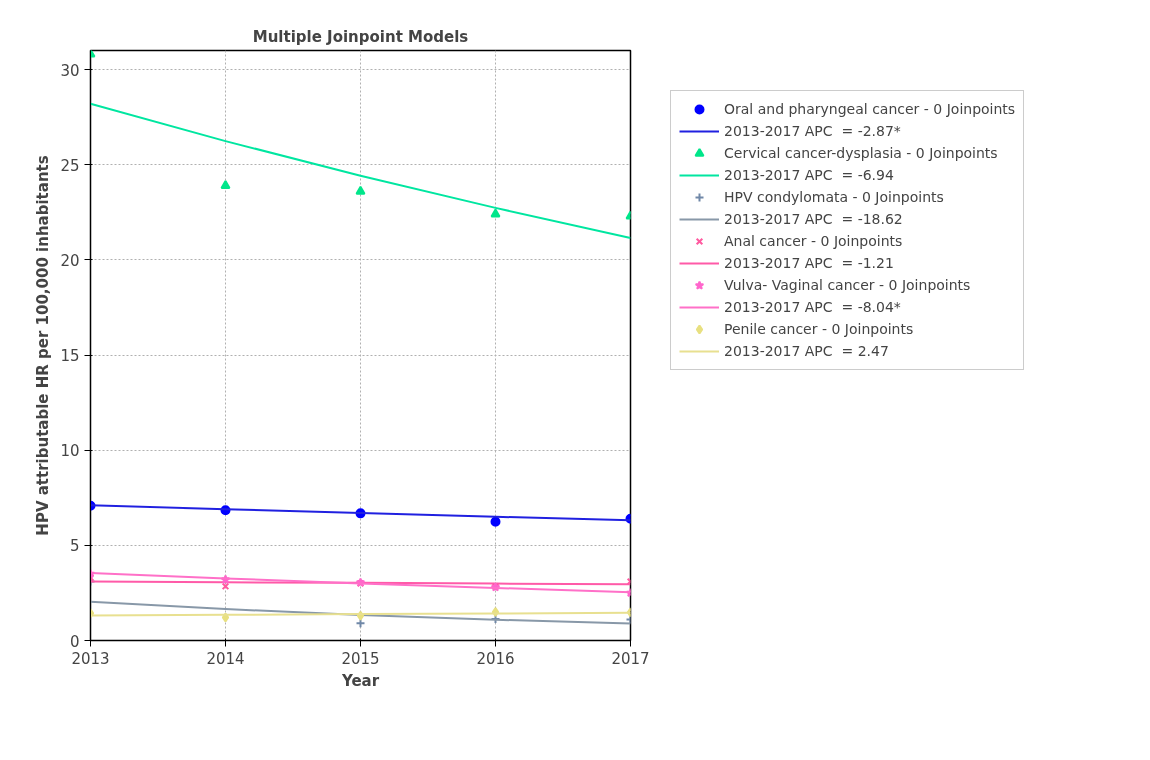 Image resolution: width=1150 pixels, height=760 pixels. Describe the element at coordinates (70, 451) in the screenshot. I see `y-tick-label: 10` at that location.